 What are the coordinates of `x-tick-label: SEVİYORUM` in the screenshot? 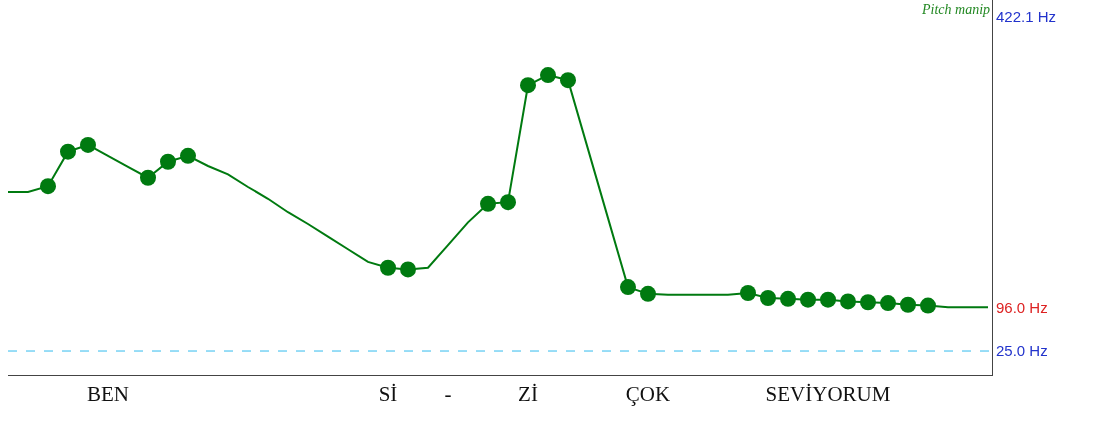 It's located at (828, 394).